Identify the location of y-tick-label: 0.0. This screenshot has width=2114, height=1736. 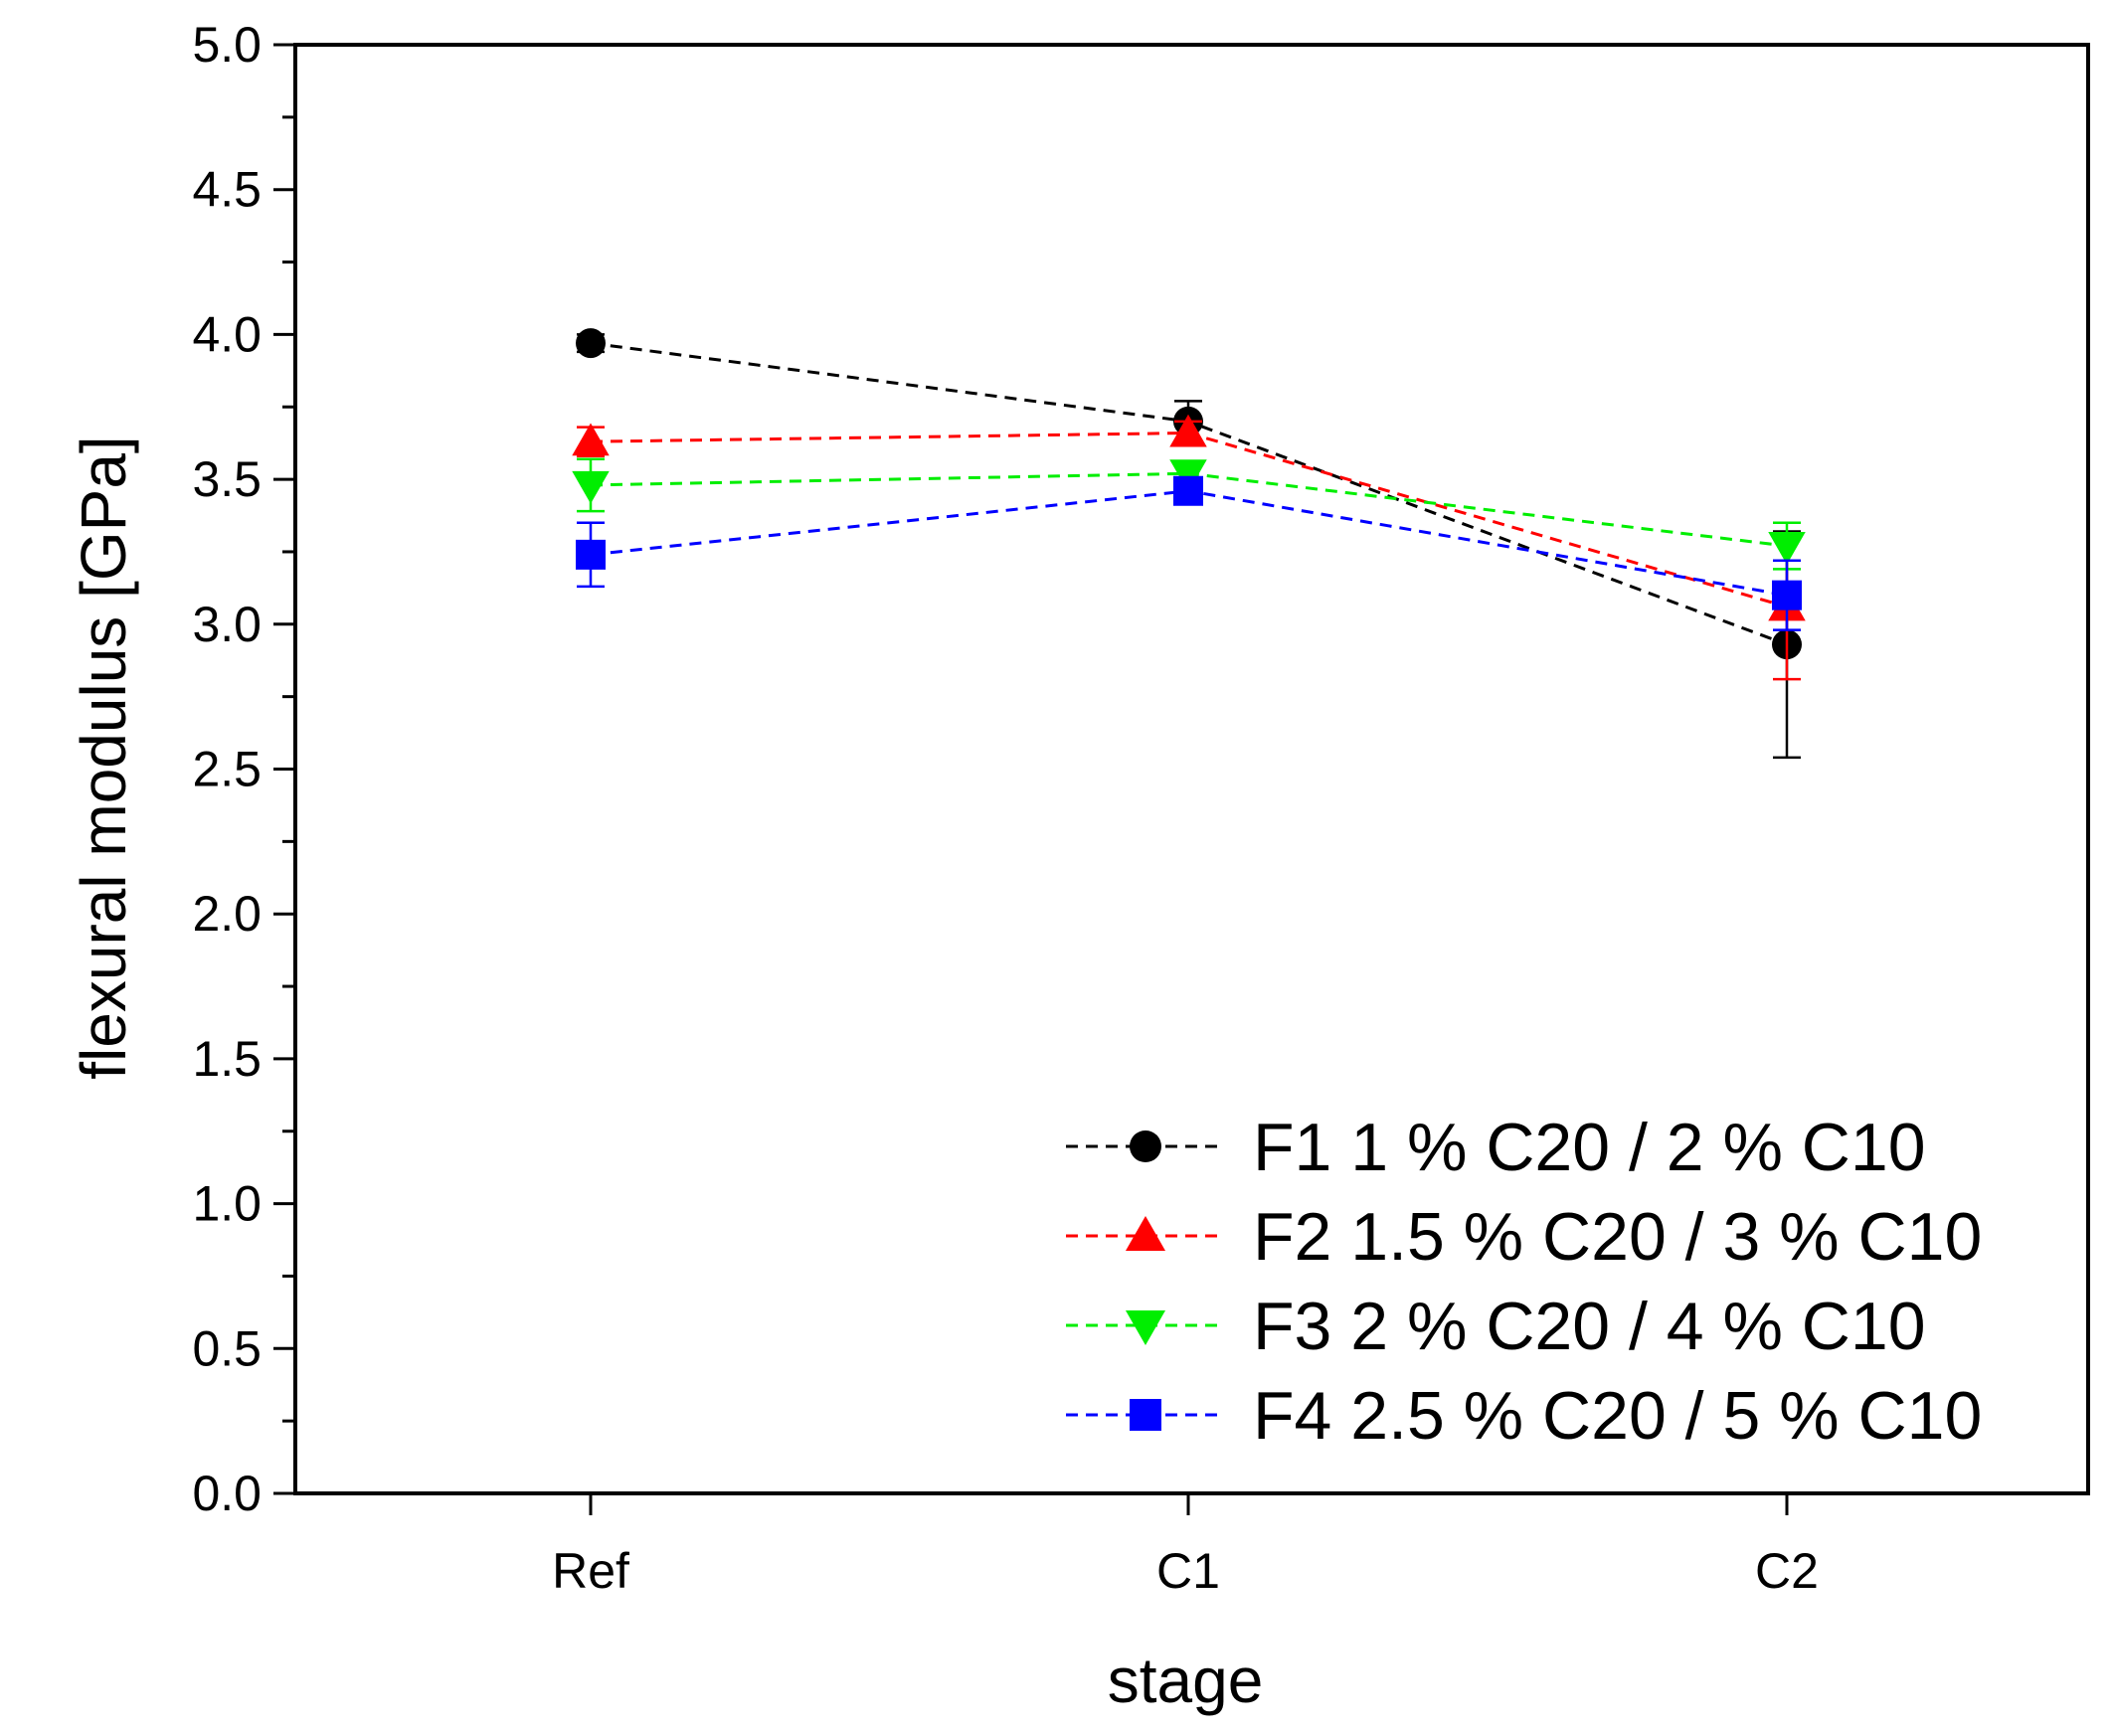
(227, 1494).